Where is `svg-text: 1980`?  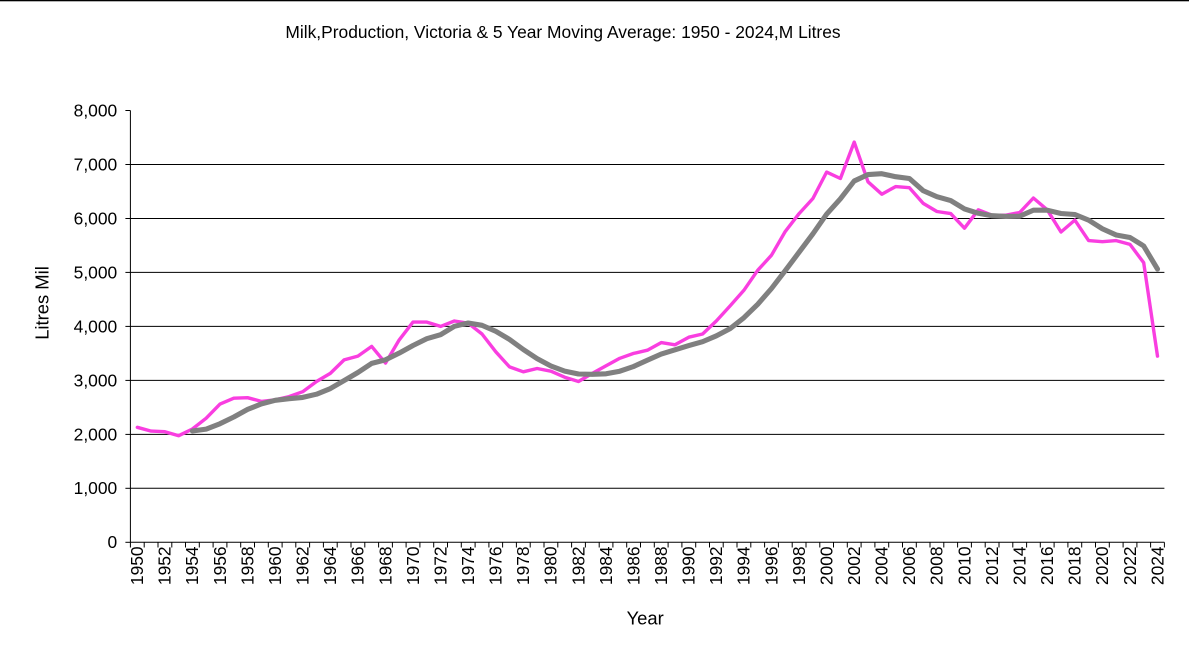 svg-text: 1980 is located at coordinates (551, 565).